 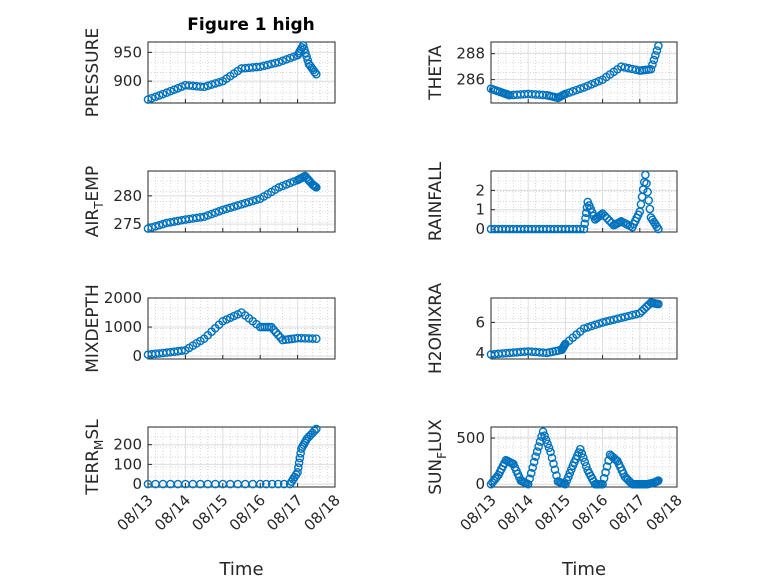 What do you see at coordinates (470, 438) in the screenshot?
I see `y-tick-label: 500` at bounding box center [470, 438].